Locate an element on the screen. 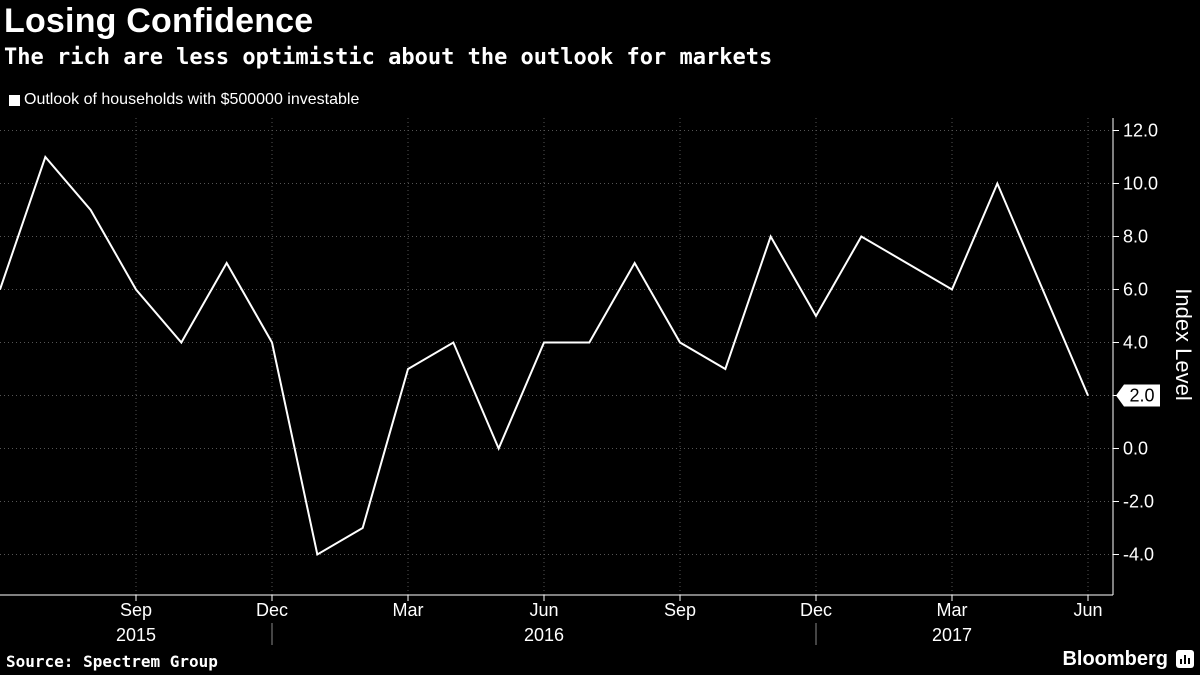  y-tick-label: -2.0 is located at coordinates (1138, 502).